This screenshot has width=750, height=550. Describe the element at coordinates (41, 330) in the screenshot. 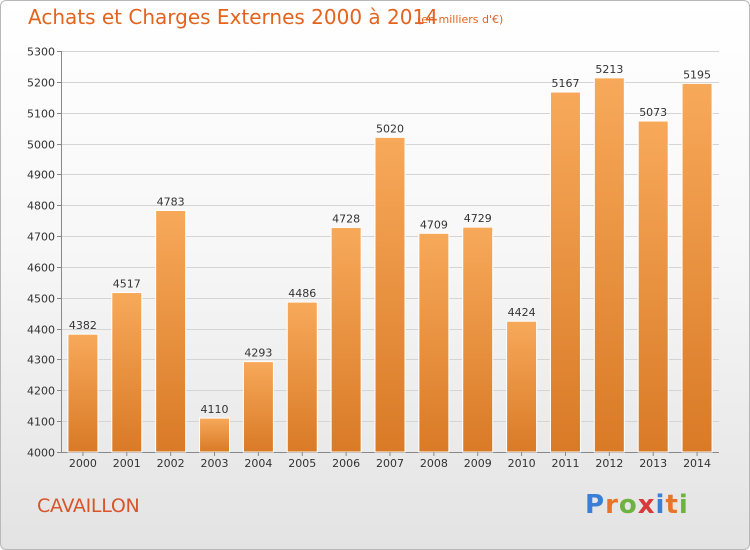

I see `y-tick-label: 4400` at that location.